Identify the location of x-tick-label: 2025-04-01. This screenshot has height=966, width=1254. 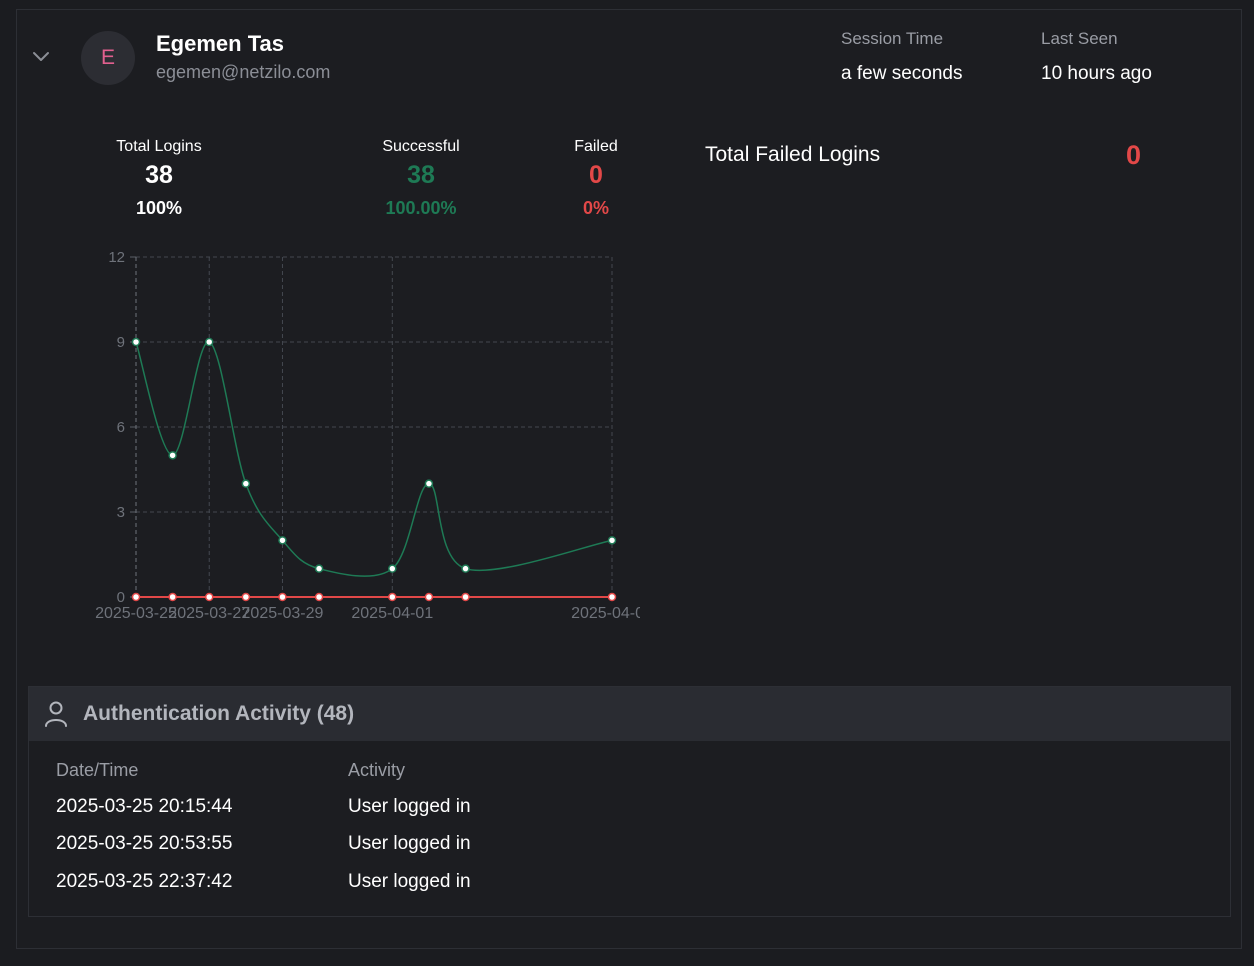
(392, 613).